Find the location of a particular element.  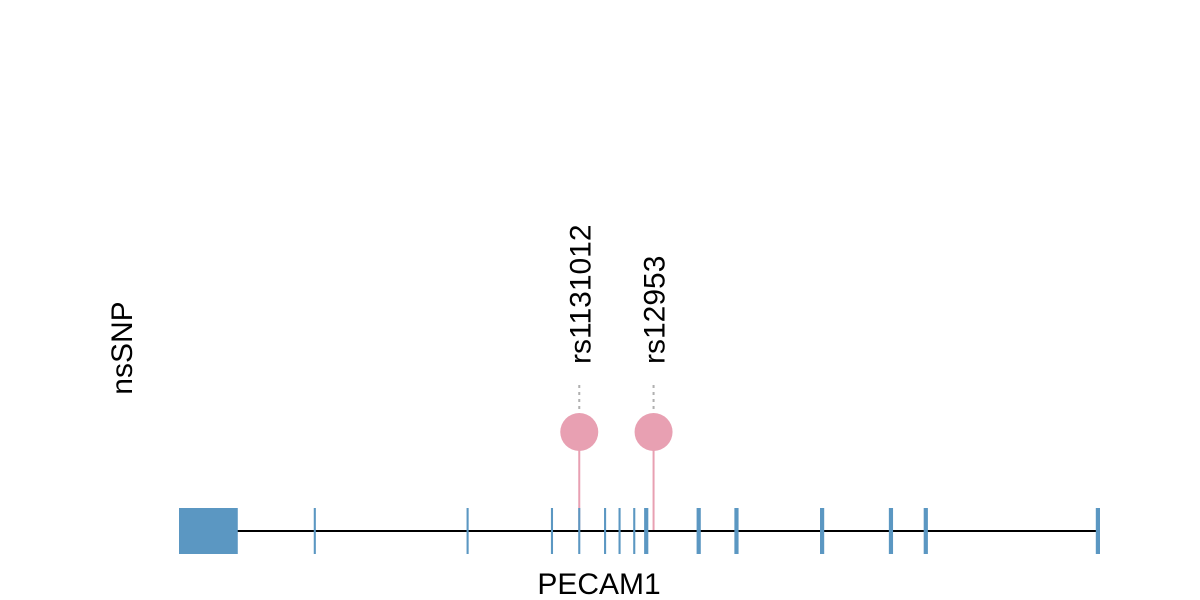

gene-name-label: PECAM1 is located at coordinates (598, 584).